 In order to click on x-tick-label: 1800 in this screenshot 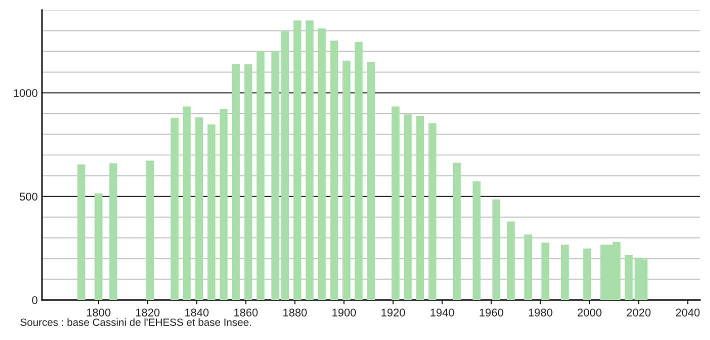, I will do `click(98, 312)`.